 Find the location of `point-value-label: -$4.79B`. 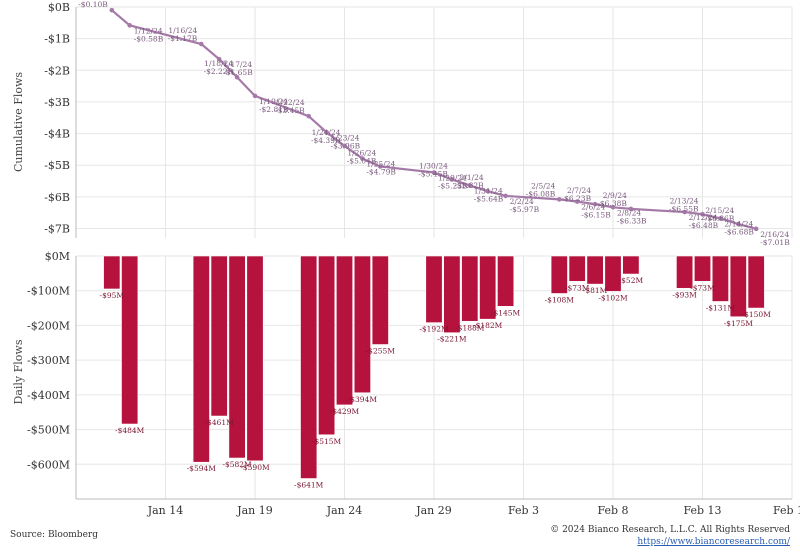

point-value-label: -$4.79B is located at coordinates (381, 172).